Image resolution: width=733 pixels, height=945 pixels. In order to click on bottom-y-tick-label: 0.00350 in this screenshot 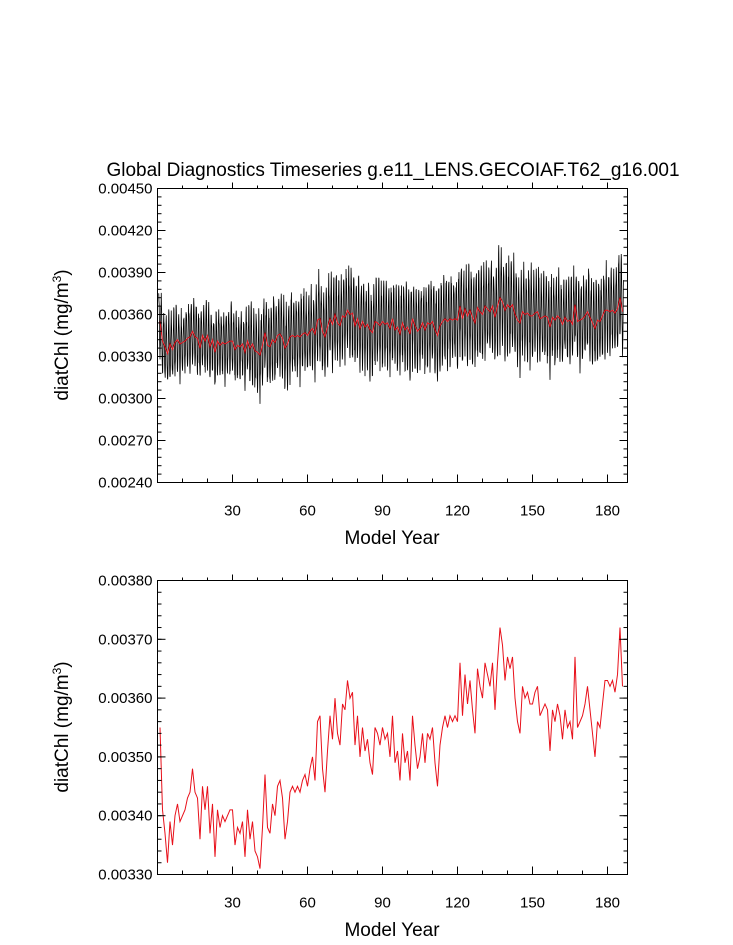, I will do `click(125, 757)`.